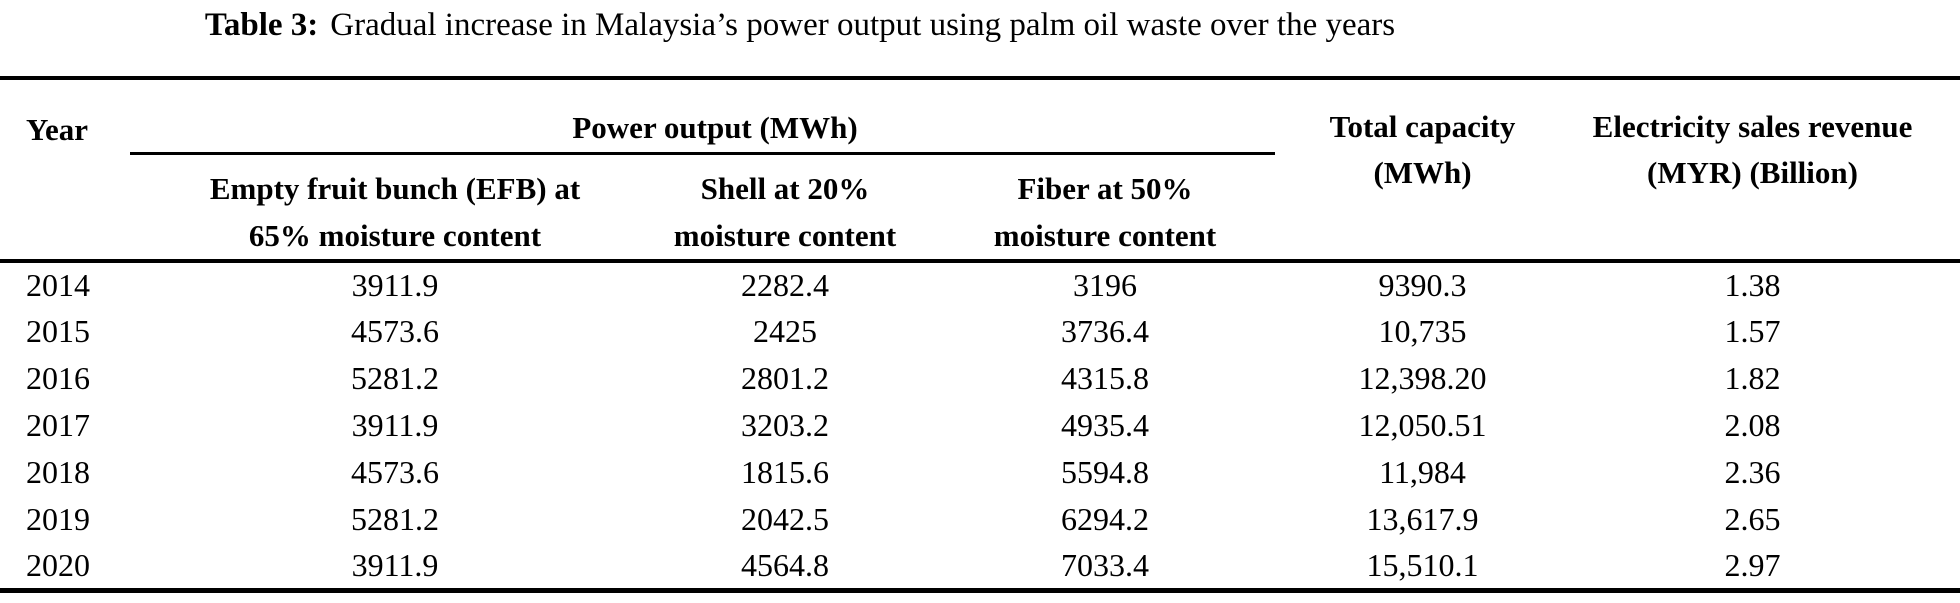  Describe the element at coordinates (980, 284) in the screenshot. I see `table-row: 2014 3911.9 2282.4 3196 9390.3 1.38` at that location.